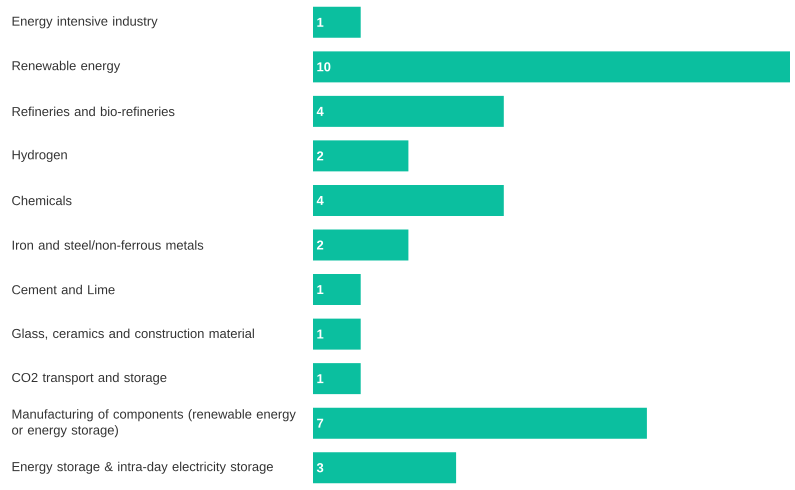  What do you see at coordinates (154, 423) in the screenshot?
I see `y-tick-label: Manufacturing of components (renewable energy or energy storage)` at bounding box center [154, 423].